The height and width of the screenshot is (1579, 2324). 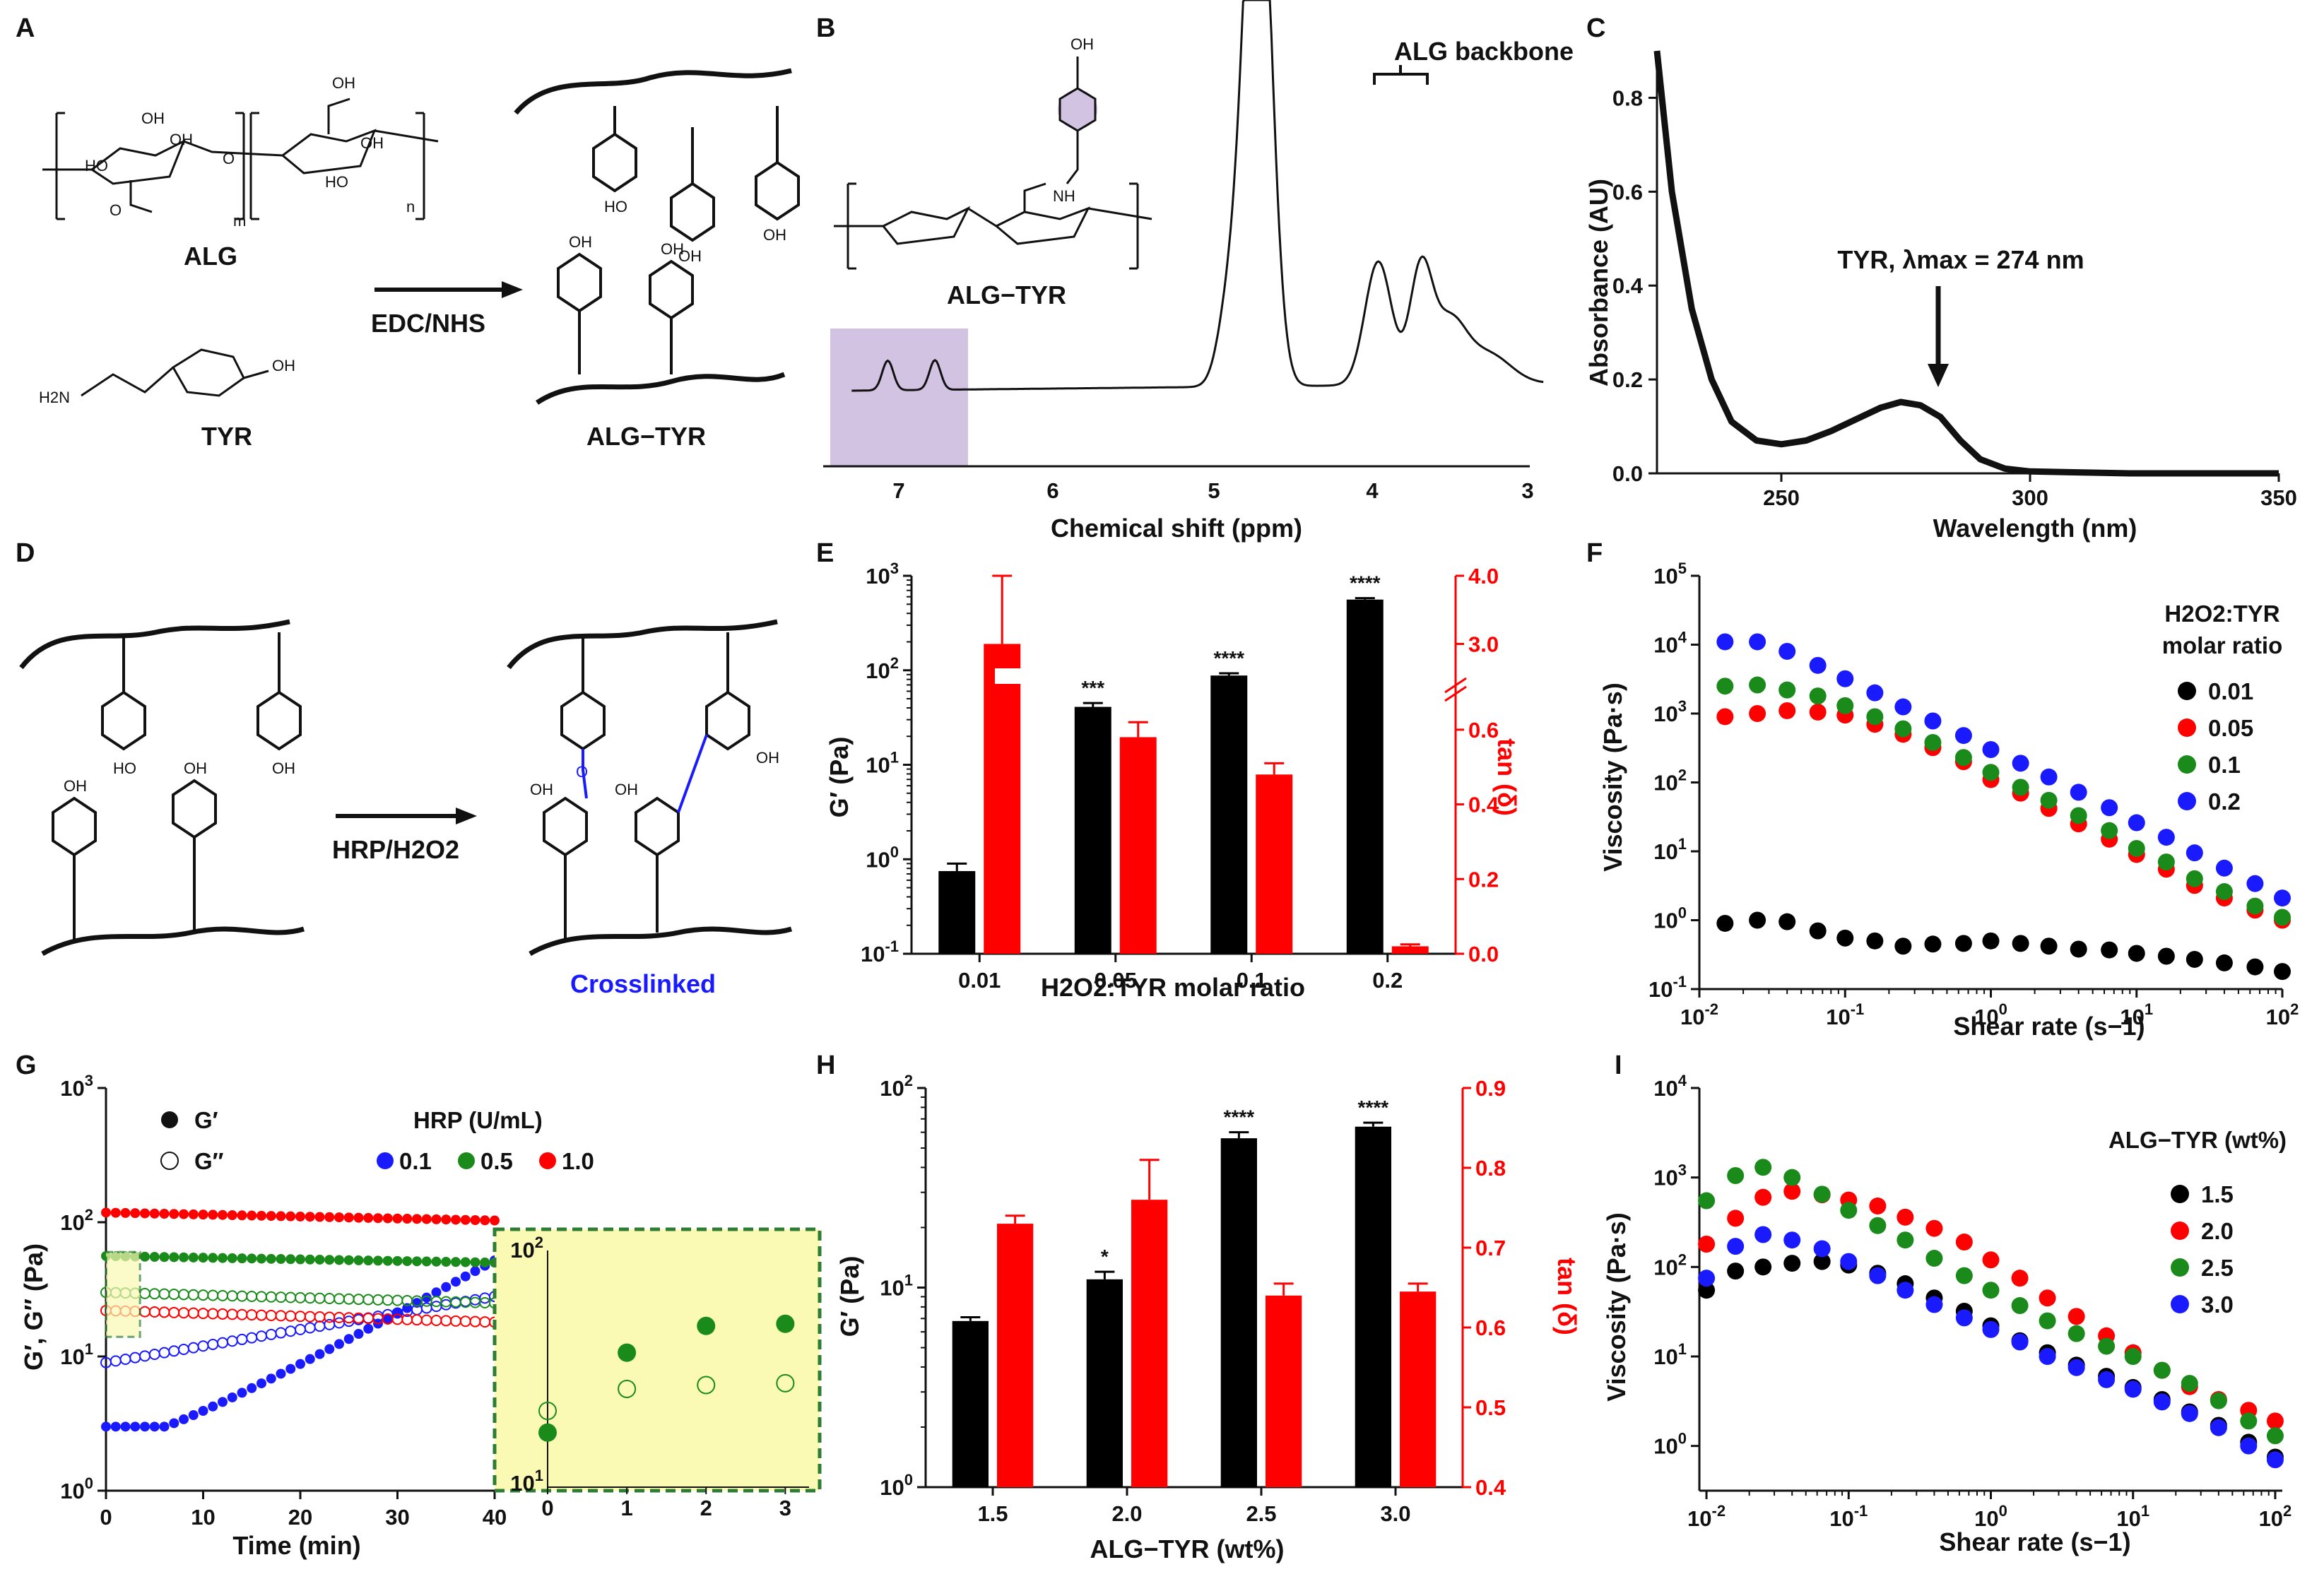 I want to click on f-x-tick-label: 102, so click(x=2282, y=1014).